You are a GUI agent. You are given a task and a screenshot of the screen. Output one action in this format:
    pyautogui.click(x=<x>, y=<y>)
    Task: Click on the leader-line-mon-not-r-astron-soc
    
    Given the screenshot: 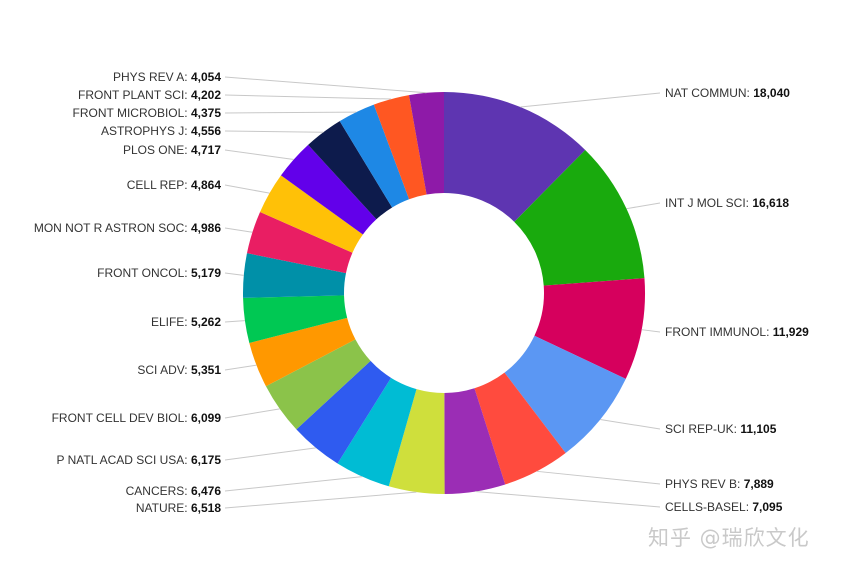 What is the action you would take?
    pyautogui.click(x=238, y=230)
    